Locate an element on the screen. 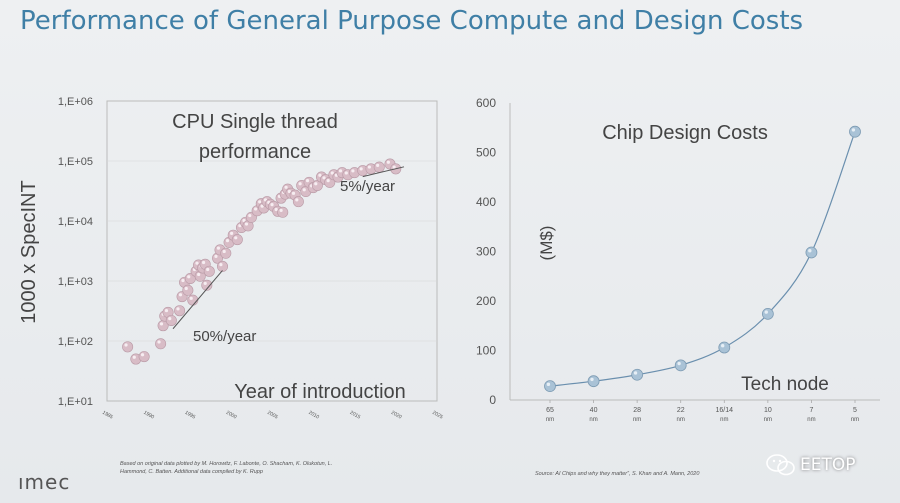 Image resolution: width=900 pixels, height=503 pixels. cost-x-tick-label: 22 is located at coordinates (681, 410).